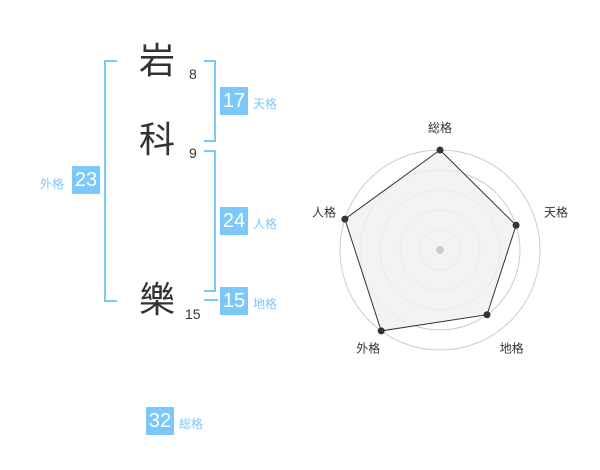  Describe the element at coordinates (193, 314) in the screenshot. I see `stroke-count-3: 15` at that location.